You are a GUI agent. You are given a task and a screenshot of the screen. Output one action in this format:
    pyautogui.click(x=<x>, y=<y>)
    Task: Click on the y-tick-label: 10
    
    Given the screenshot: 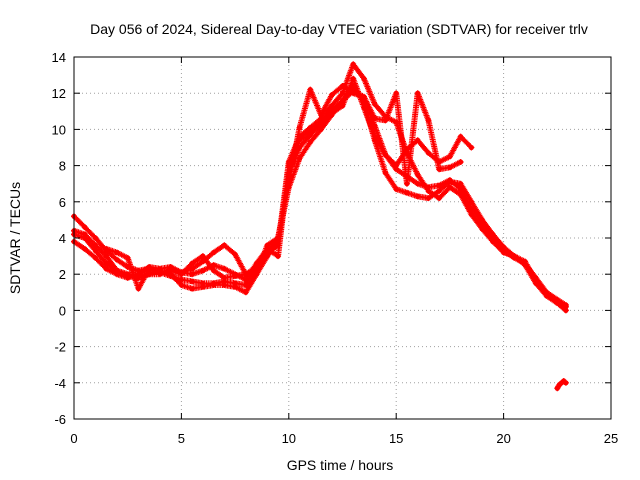 What is the action you would take?
    pyautogui.click(x=59, y=129)
    